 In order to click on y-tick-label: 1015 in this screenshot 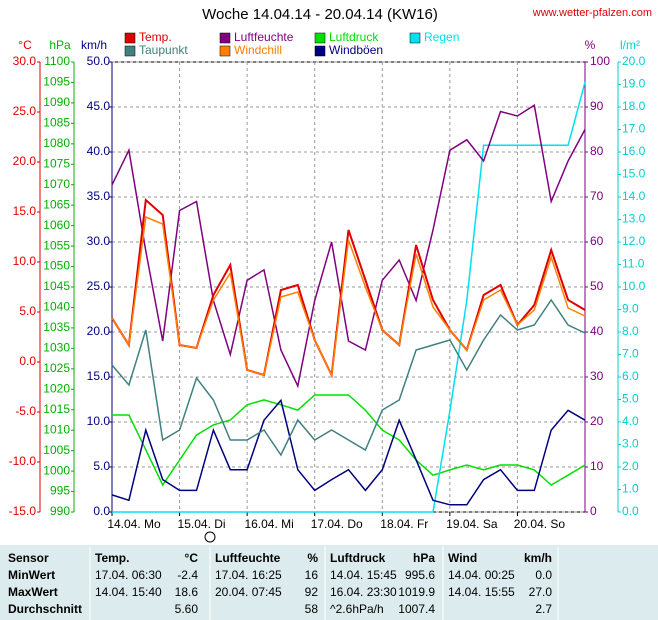, I will do `click(56, 409)`.